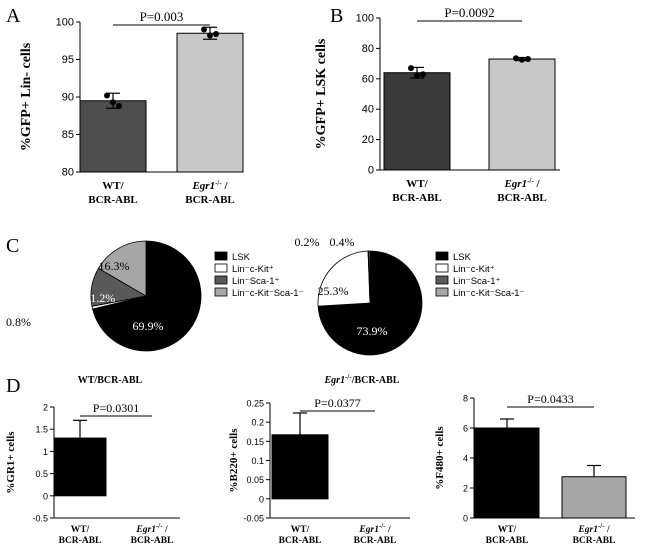 The width and height of the screenshot is (650, 557). What do you see at coordinates (162, 16) in the screenshot?
I see `chart-a-p-value: P=0.003` at bounding box center [162, 16].